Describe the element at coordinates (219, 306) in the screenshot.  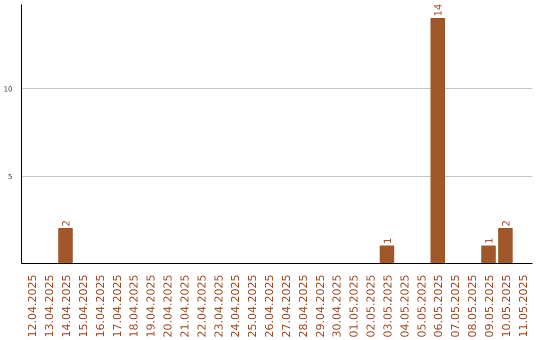
I see `x-tick-label: 23.04.2025` at that location.